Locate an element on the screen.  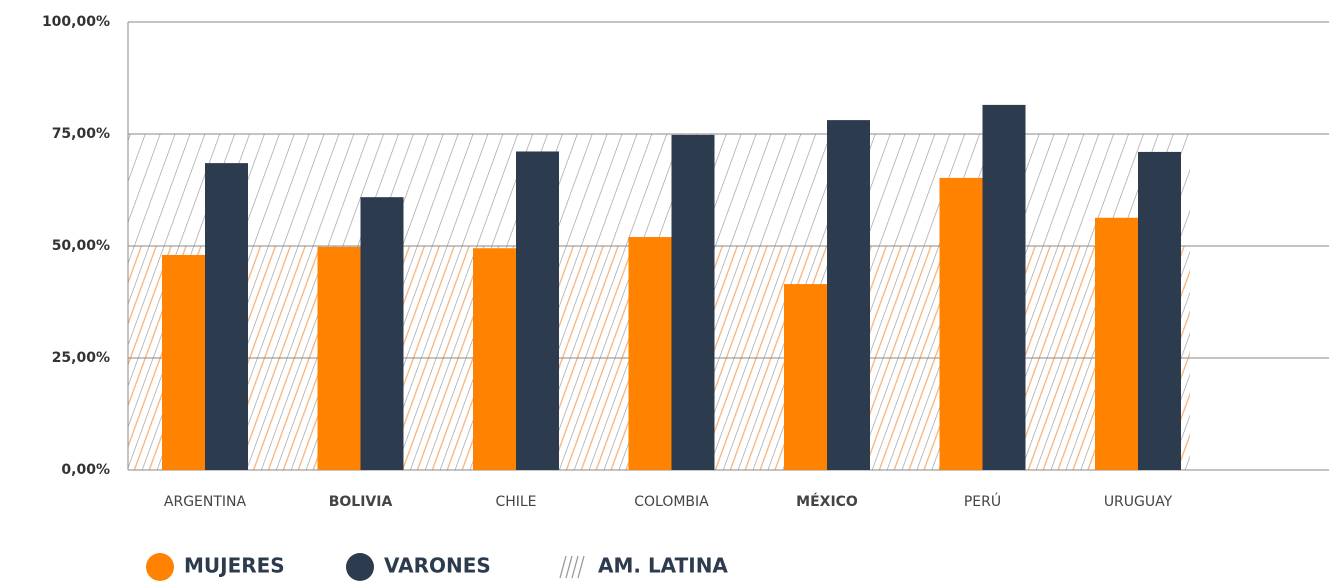
x-tick-label: CHILE is located at coordinates (515, 502).